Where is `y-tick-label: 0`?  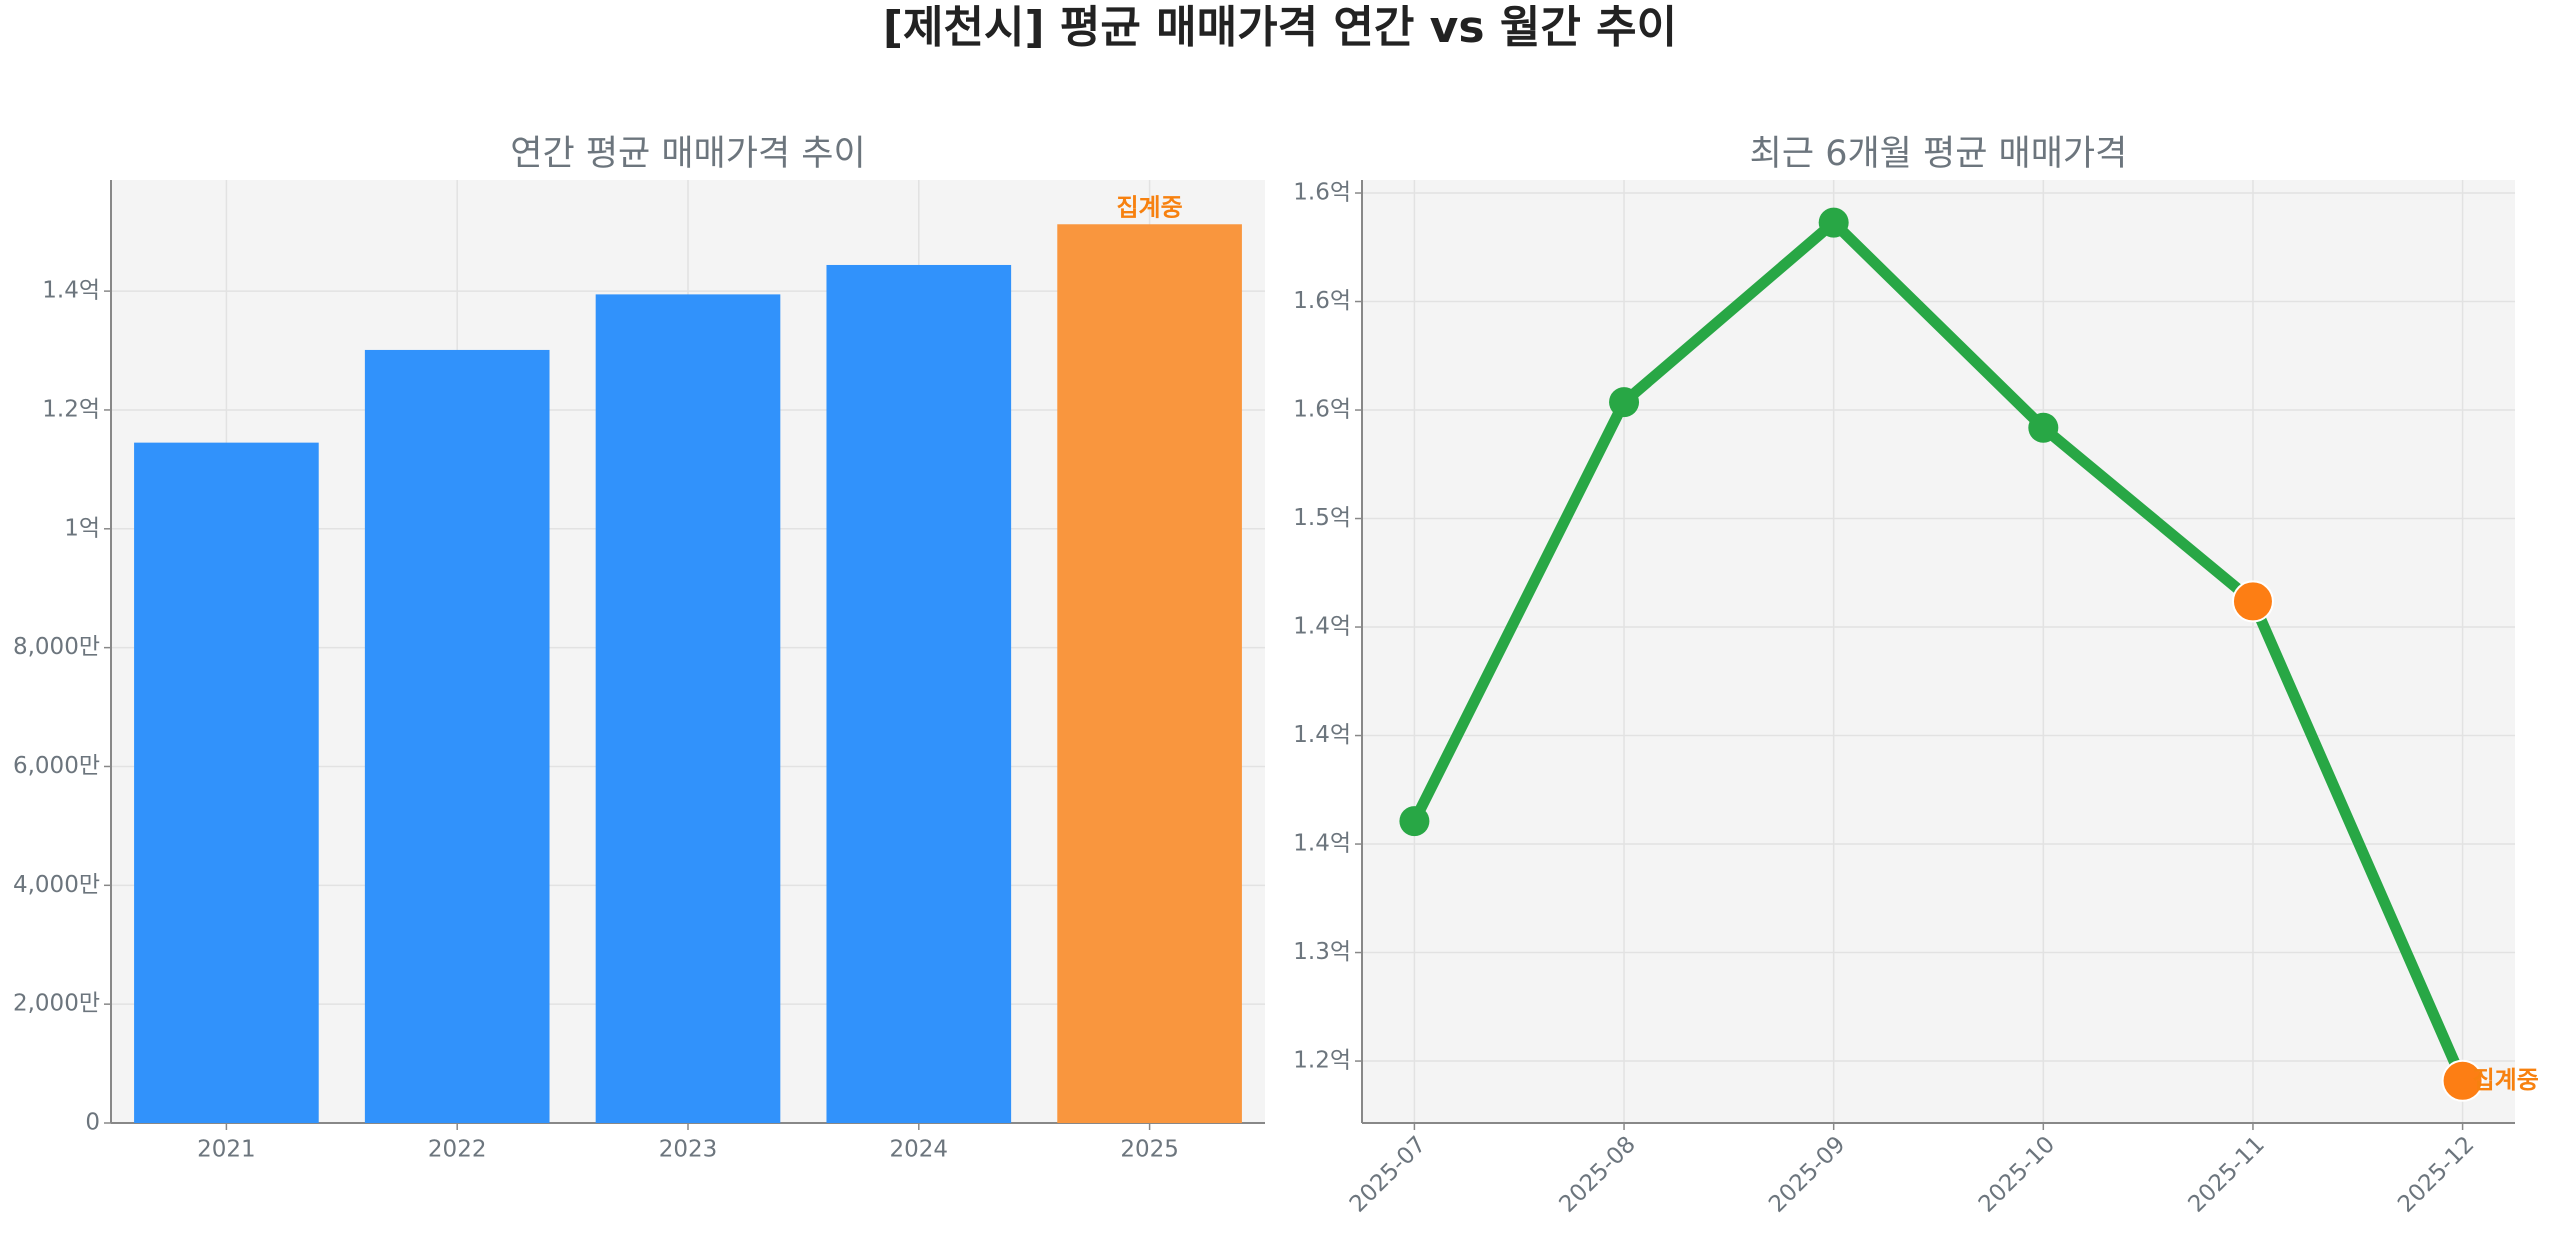
y-tick-label: 0 is located at coordinates (92, 1123).